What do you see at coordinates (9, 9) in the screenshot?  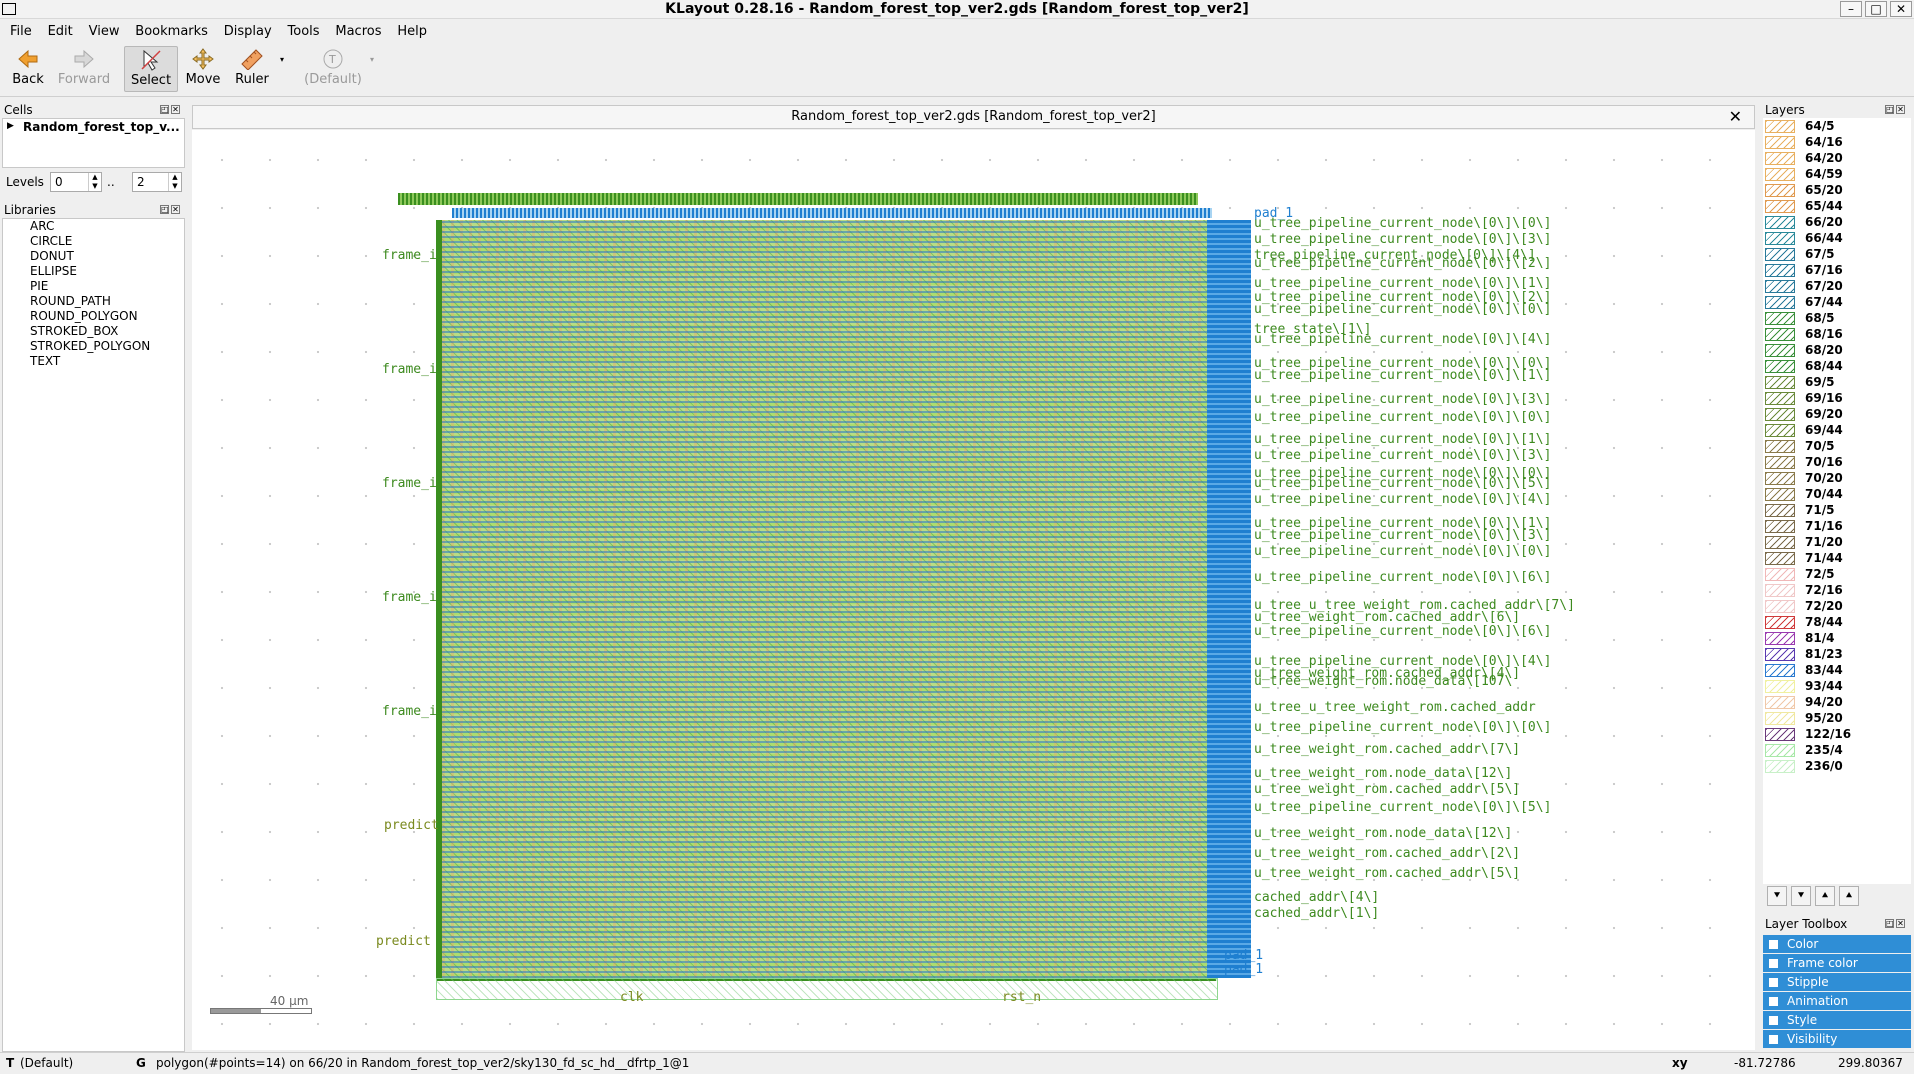 I see `app-icon` at bounding box center [9, 9].